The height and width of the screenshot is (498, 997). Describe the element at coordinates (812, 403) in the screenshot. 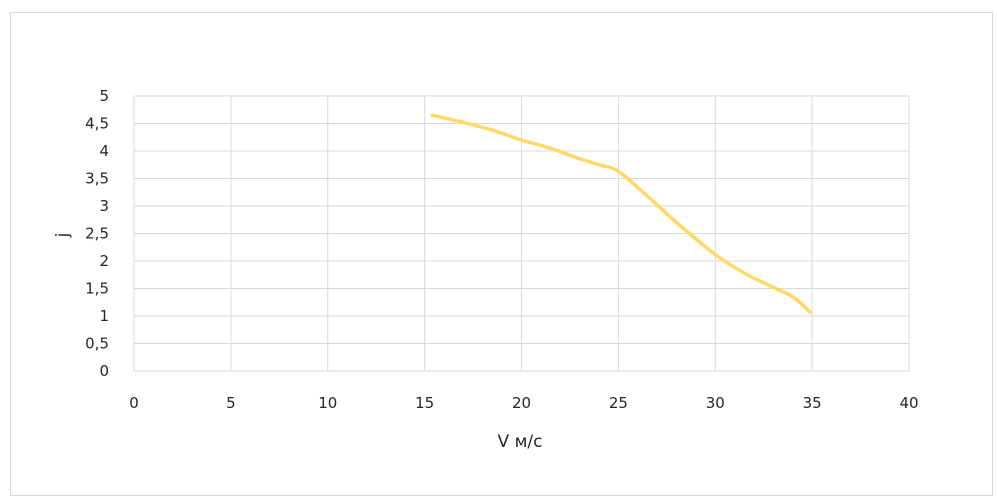

I see `x-tick-label: 35` at that location.